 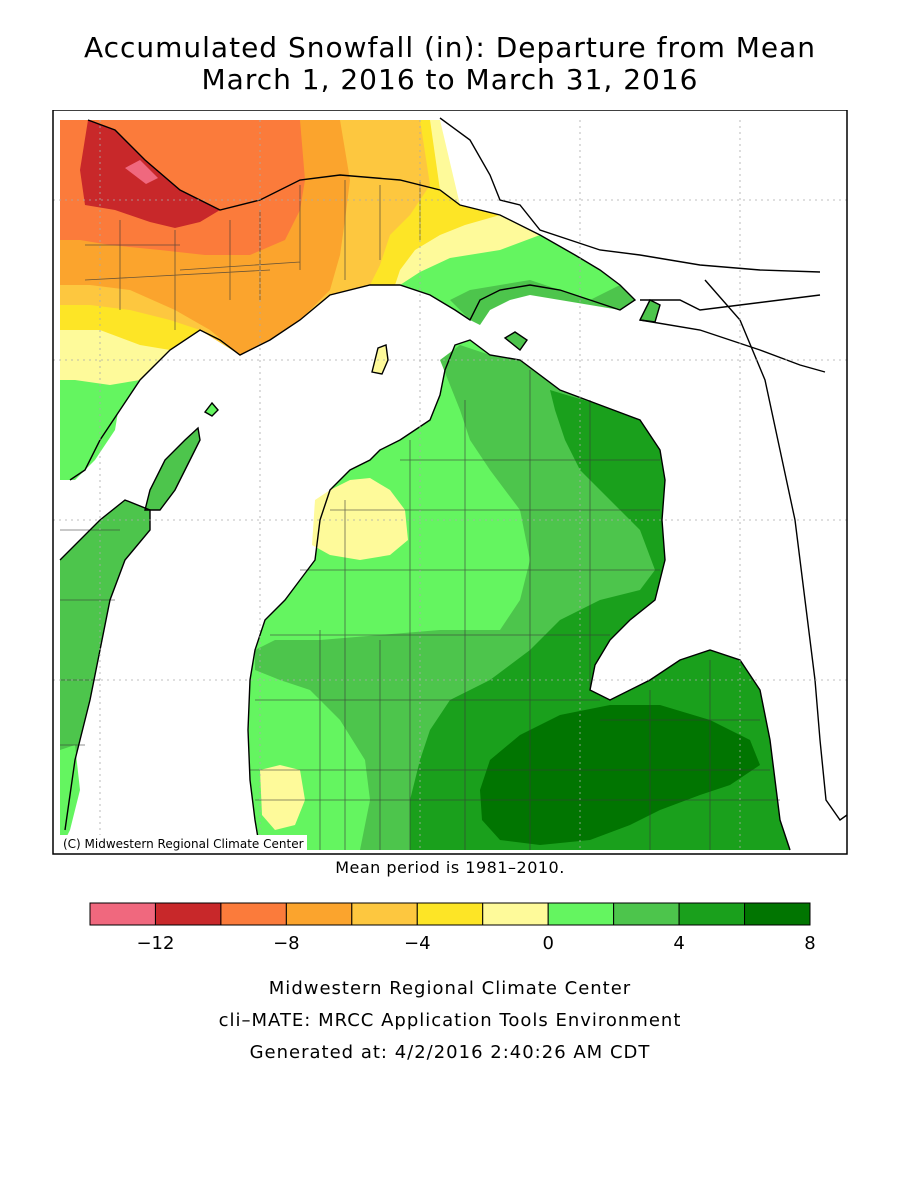 What do you see at coordinates (450, 867) in the screenshot?
I see `mean-period-note: Mean period is 1981–2010.` at bounding box center [450, 867].